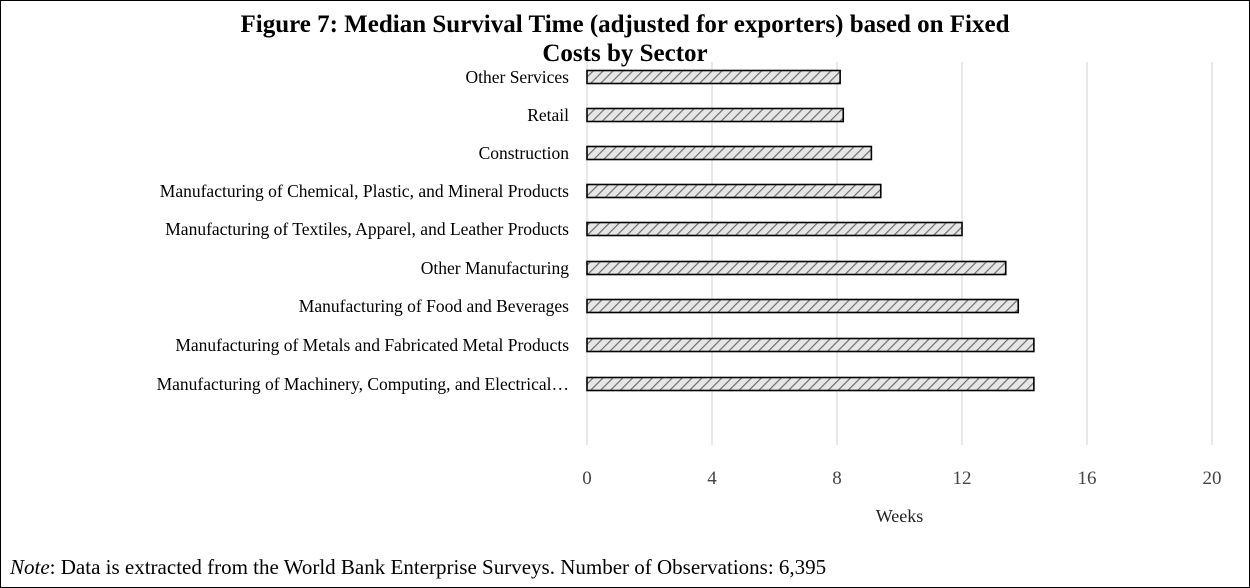  I want to click on category-label: Other Services, so click(517, 77).